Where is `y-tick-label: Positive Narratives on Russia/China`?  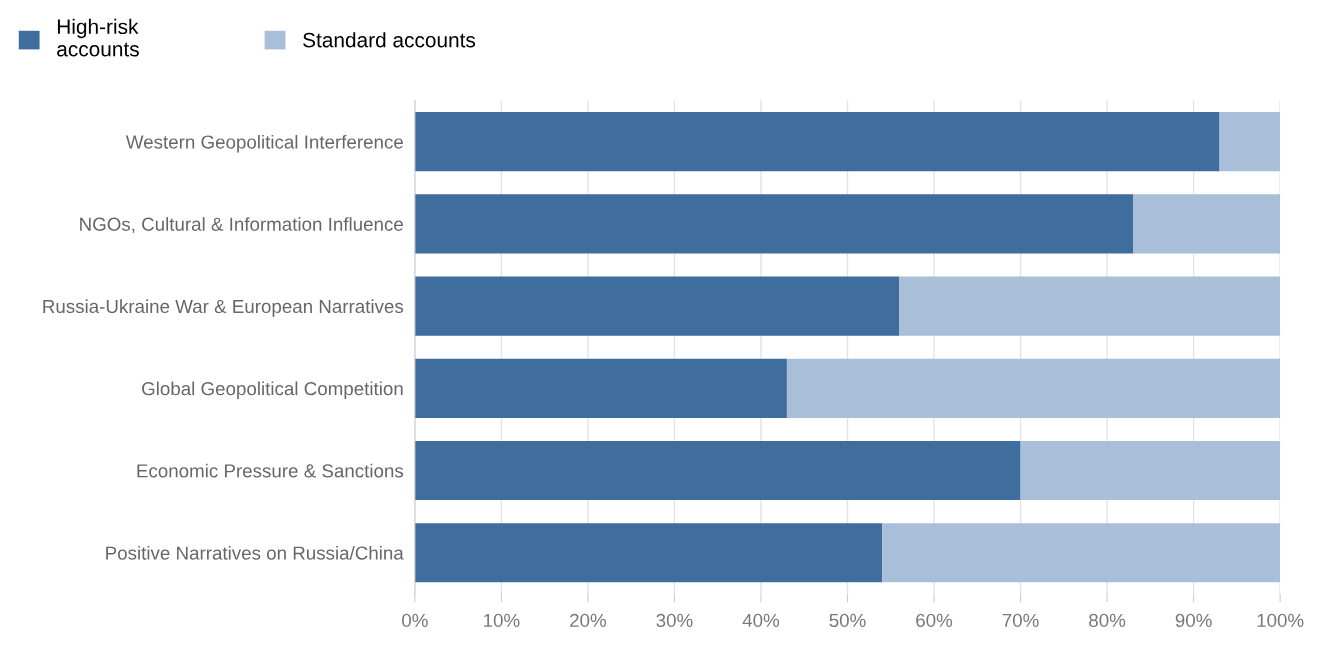
y-tick-label: Positive Narratives on Russia/China is located at coordinates (255, 552).